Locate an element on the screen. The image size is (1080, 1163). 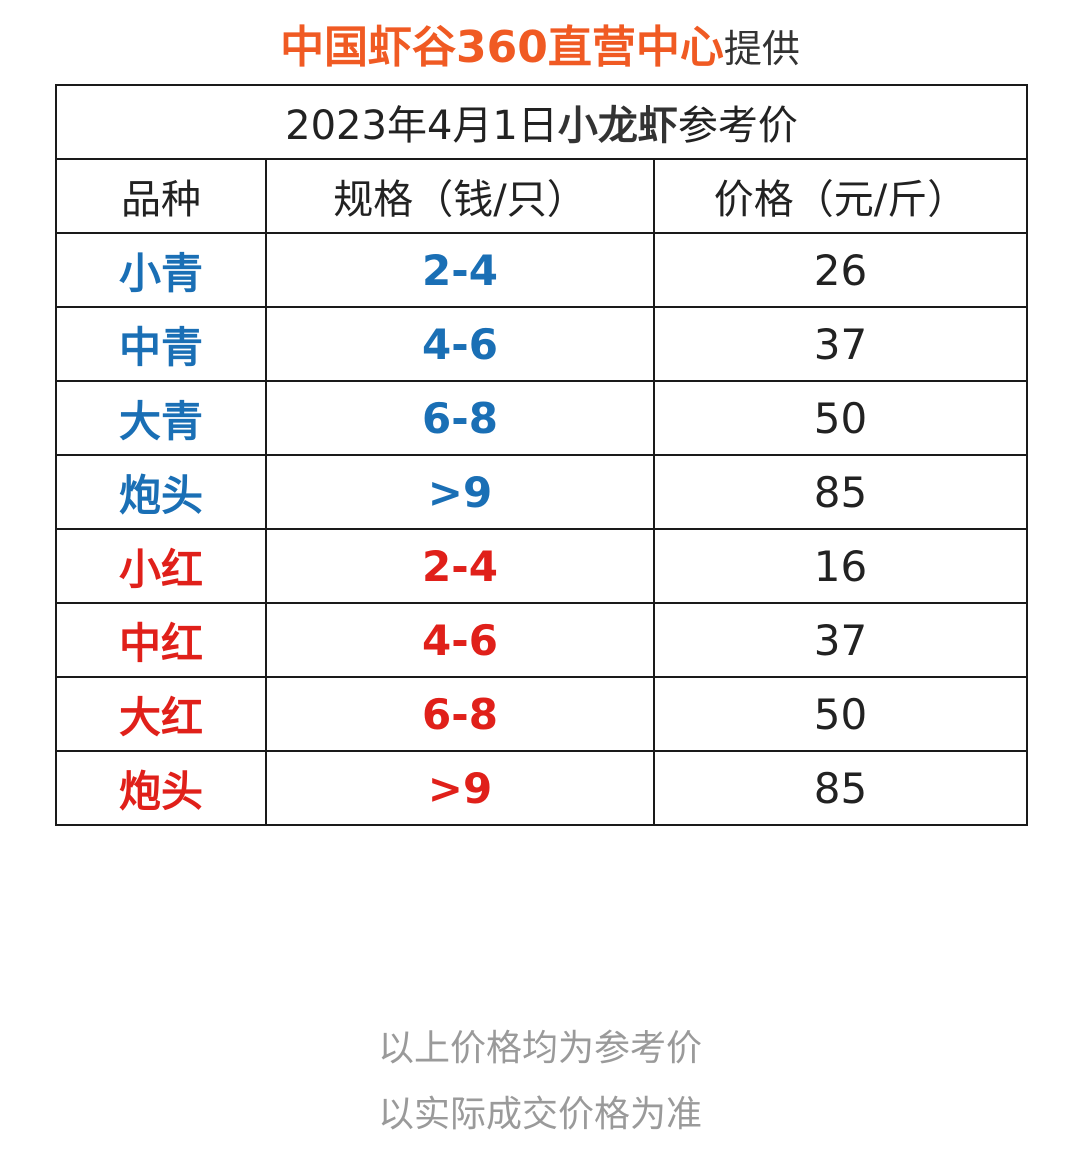
table-row: 大红 6-8 50 is located at coordinates (542, 714).